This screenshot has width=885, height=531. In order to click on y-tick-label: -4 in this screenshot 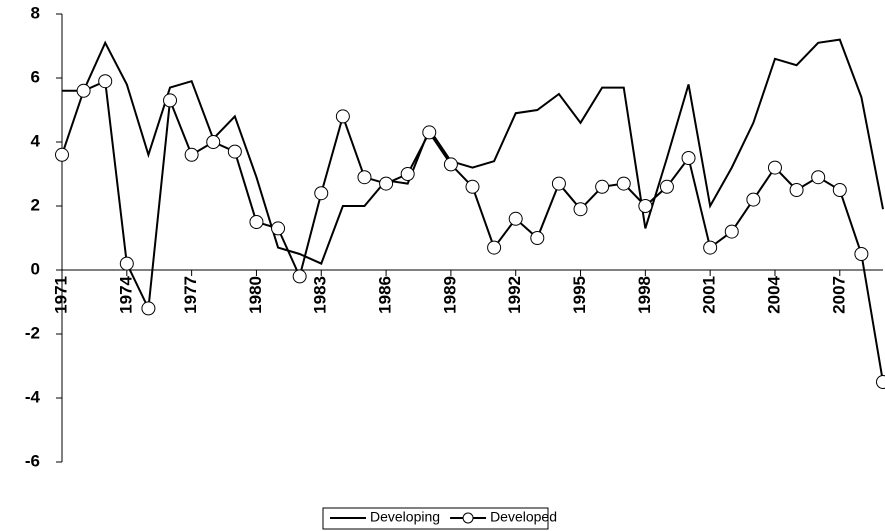, I will do `click(33, 396)`.